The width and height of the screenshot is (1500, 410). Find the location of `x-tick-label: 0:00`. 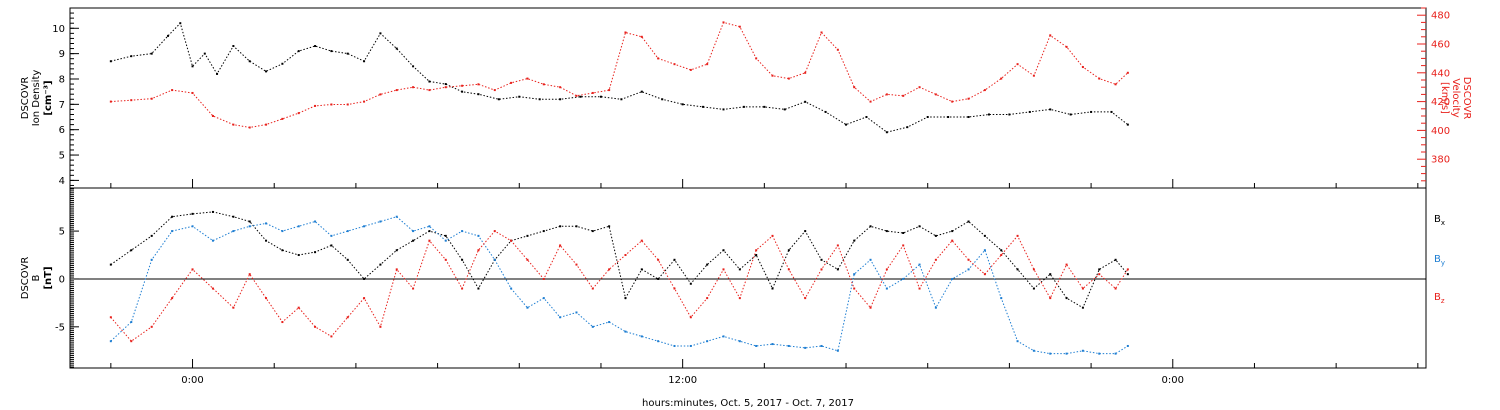

x-tick-label: 0:00 is located at coordinates (192, 380).